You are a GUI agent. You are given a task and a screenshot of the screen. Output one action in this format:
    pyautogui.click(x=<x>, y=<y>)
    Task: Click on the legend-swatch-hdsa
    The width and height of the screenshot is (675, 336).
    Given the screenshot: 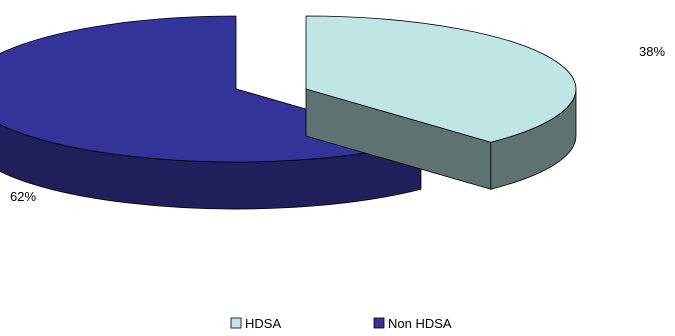 What is the action you would take?
    pyautogui.click(x=236, y=323)
    